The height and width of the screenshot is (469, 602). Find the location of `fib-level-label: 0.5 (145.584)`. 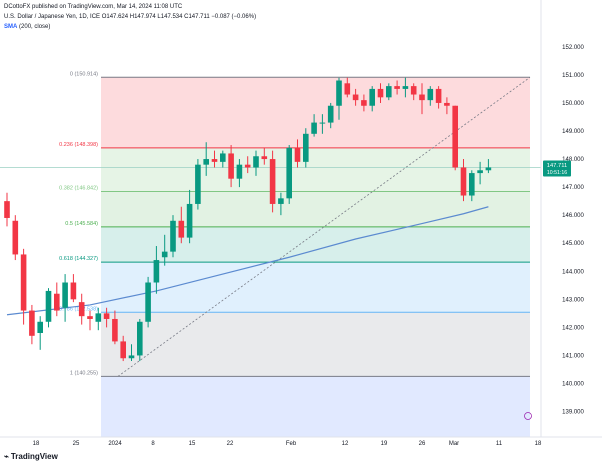

fib-level-label: 0.5 (145.584) is located at coordinates (81, 224).